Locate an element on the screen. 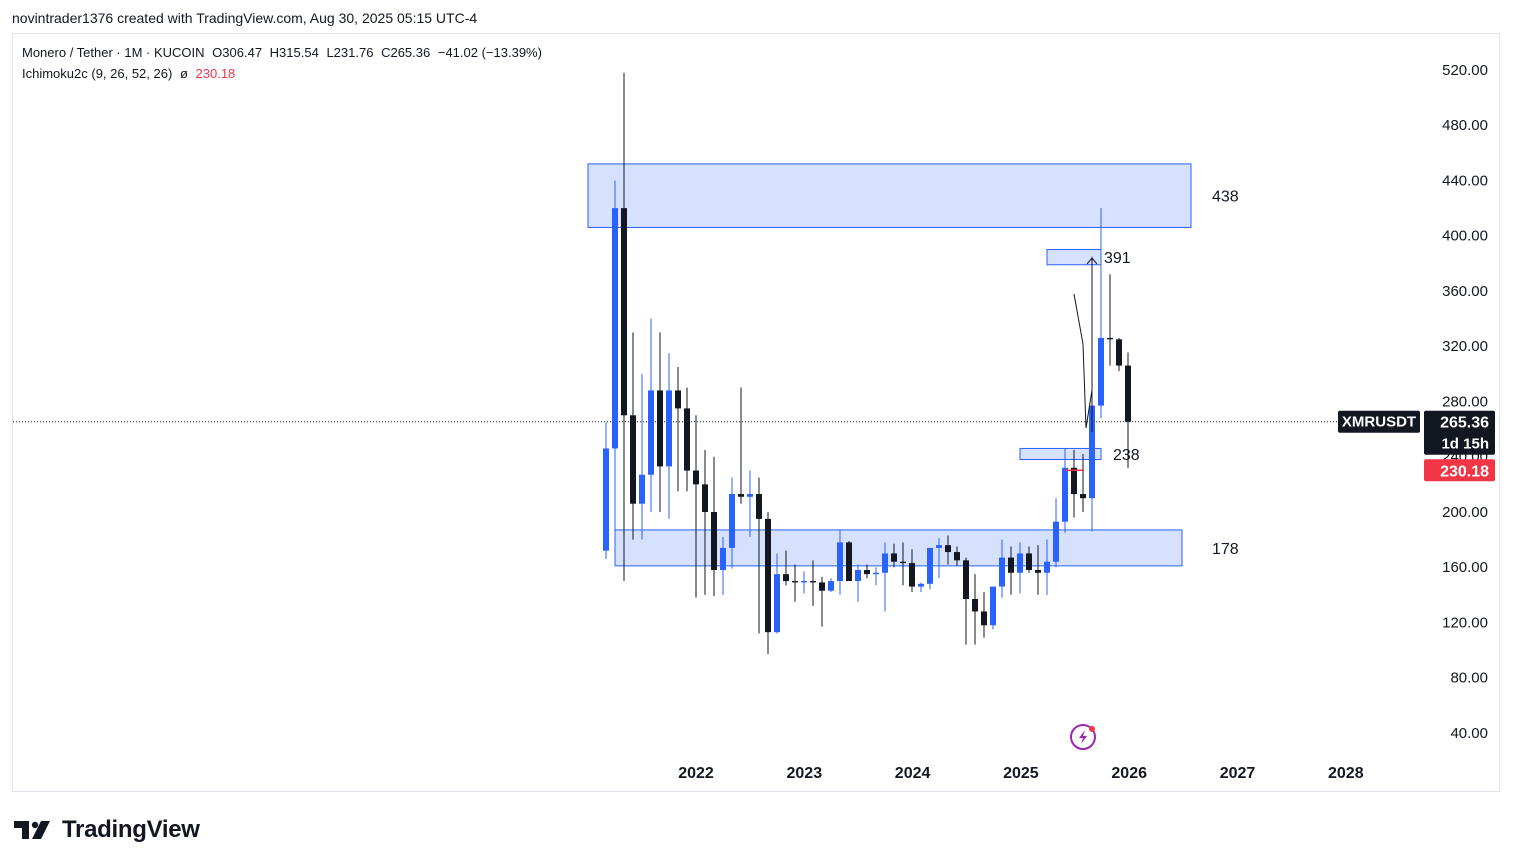  y-tick-label: 120.00 is located at coordinates (1465, 622).